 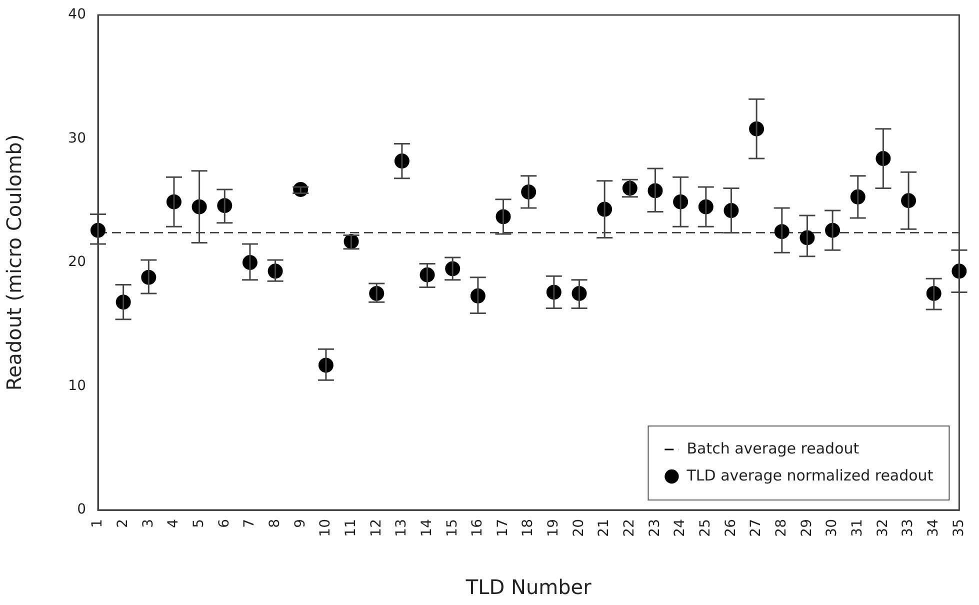 What do you see at coordinates (426, 527) in the screenshot?
I see `x-tick-label: 14` at bounding box center [426, 527].